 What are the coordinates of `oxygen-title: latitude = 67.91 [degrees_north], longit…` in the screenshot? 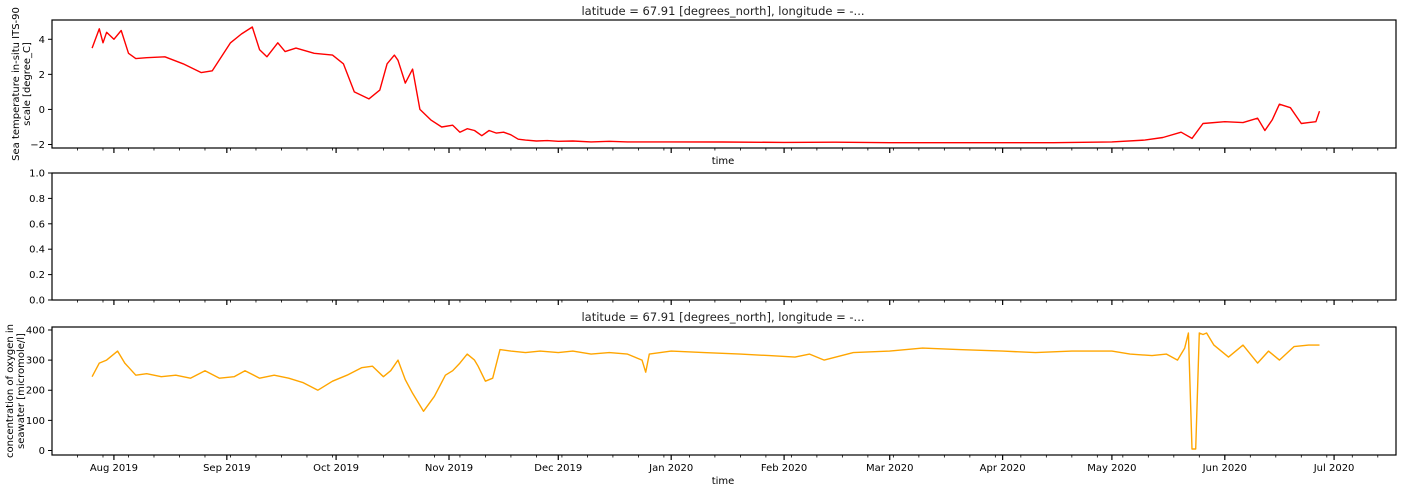 It's located at (722, 317).